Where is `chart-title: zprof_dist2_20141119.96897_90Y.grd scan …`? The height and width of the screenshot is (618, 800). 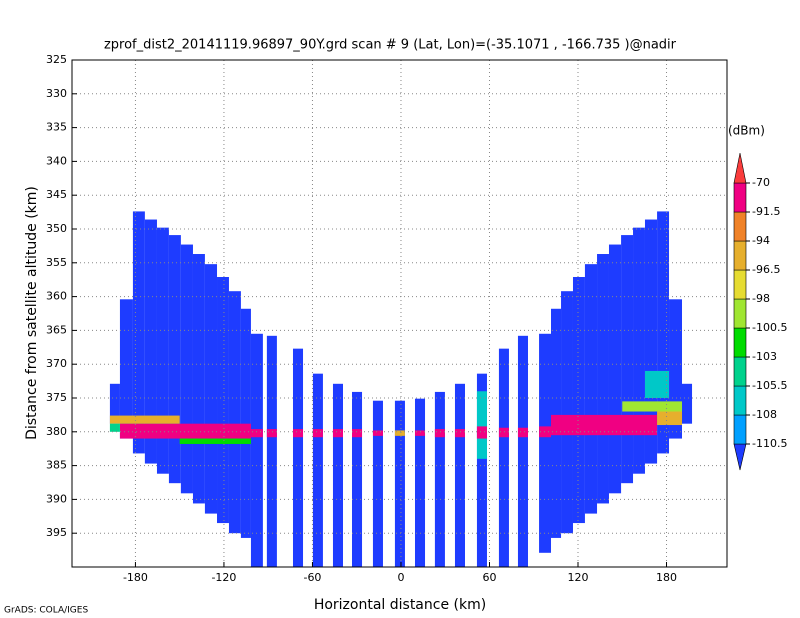 chart-title: zprof_dist2_20141119.96897_90Y.grd scan … is located at coordinates (390, 45).